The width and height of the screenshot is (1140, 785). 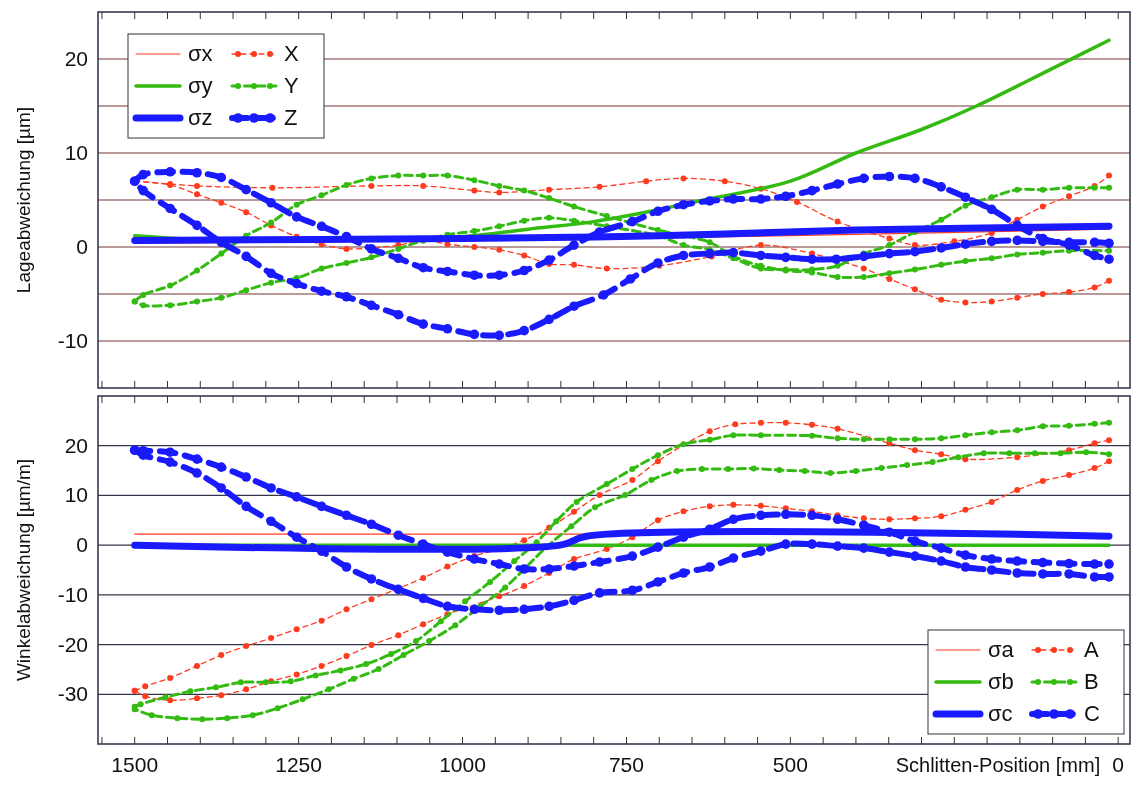 What do you see at coordinates (1000, 713) in the screenshot?
I see `legend-label: σc` at bounding box center [1000, 713].